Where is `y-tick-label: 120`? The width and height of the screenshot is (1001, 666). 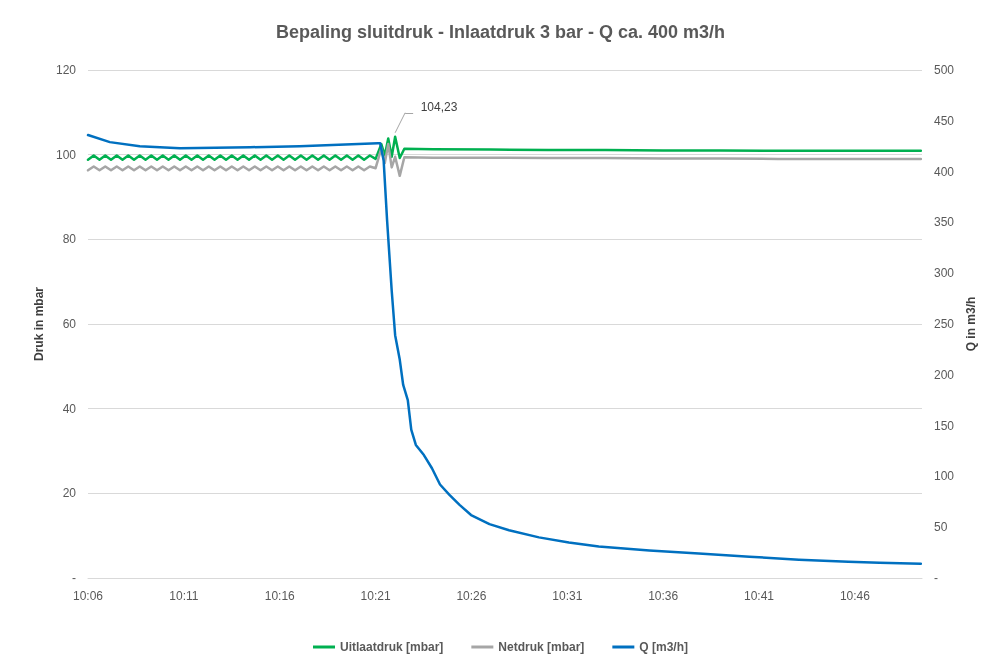 y-tick-label: 120 is located at coordinates (66, 70).